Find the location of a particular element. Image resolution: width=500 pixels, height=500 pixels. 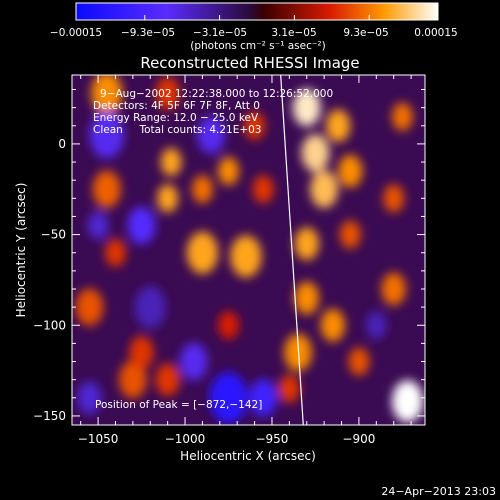

colorbar-tick-label-1: −9.3e−05 is located at coordinates (148, 33).